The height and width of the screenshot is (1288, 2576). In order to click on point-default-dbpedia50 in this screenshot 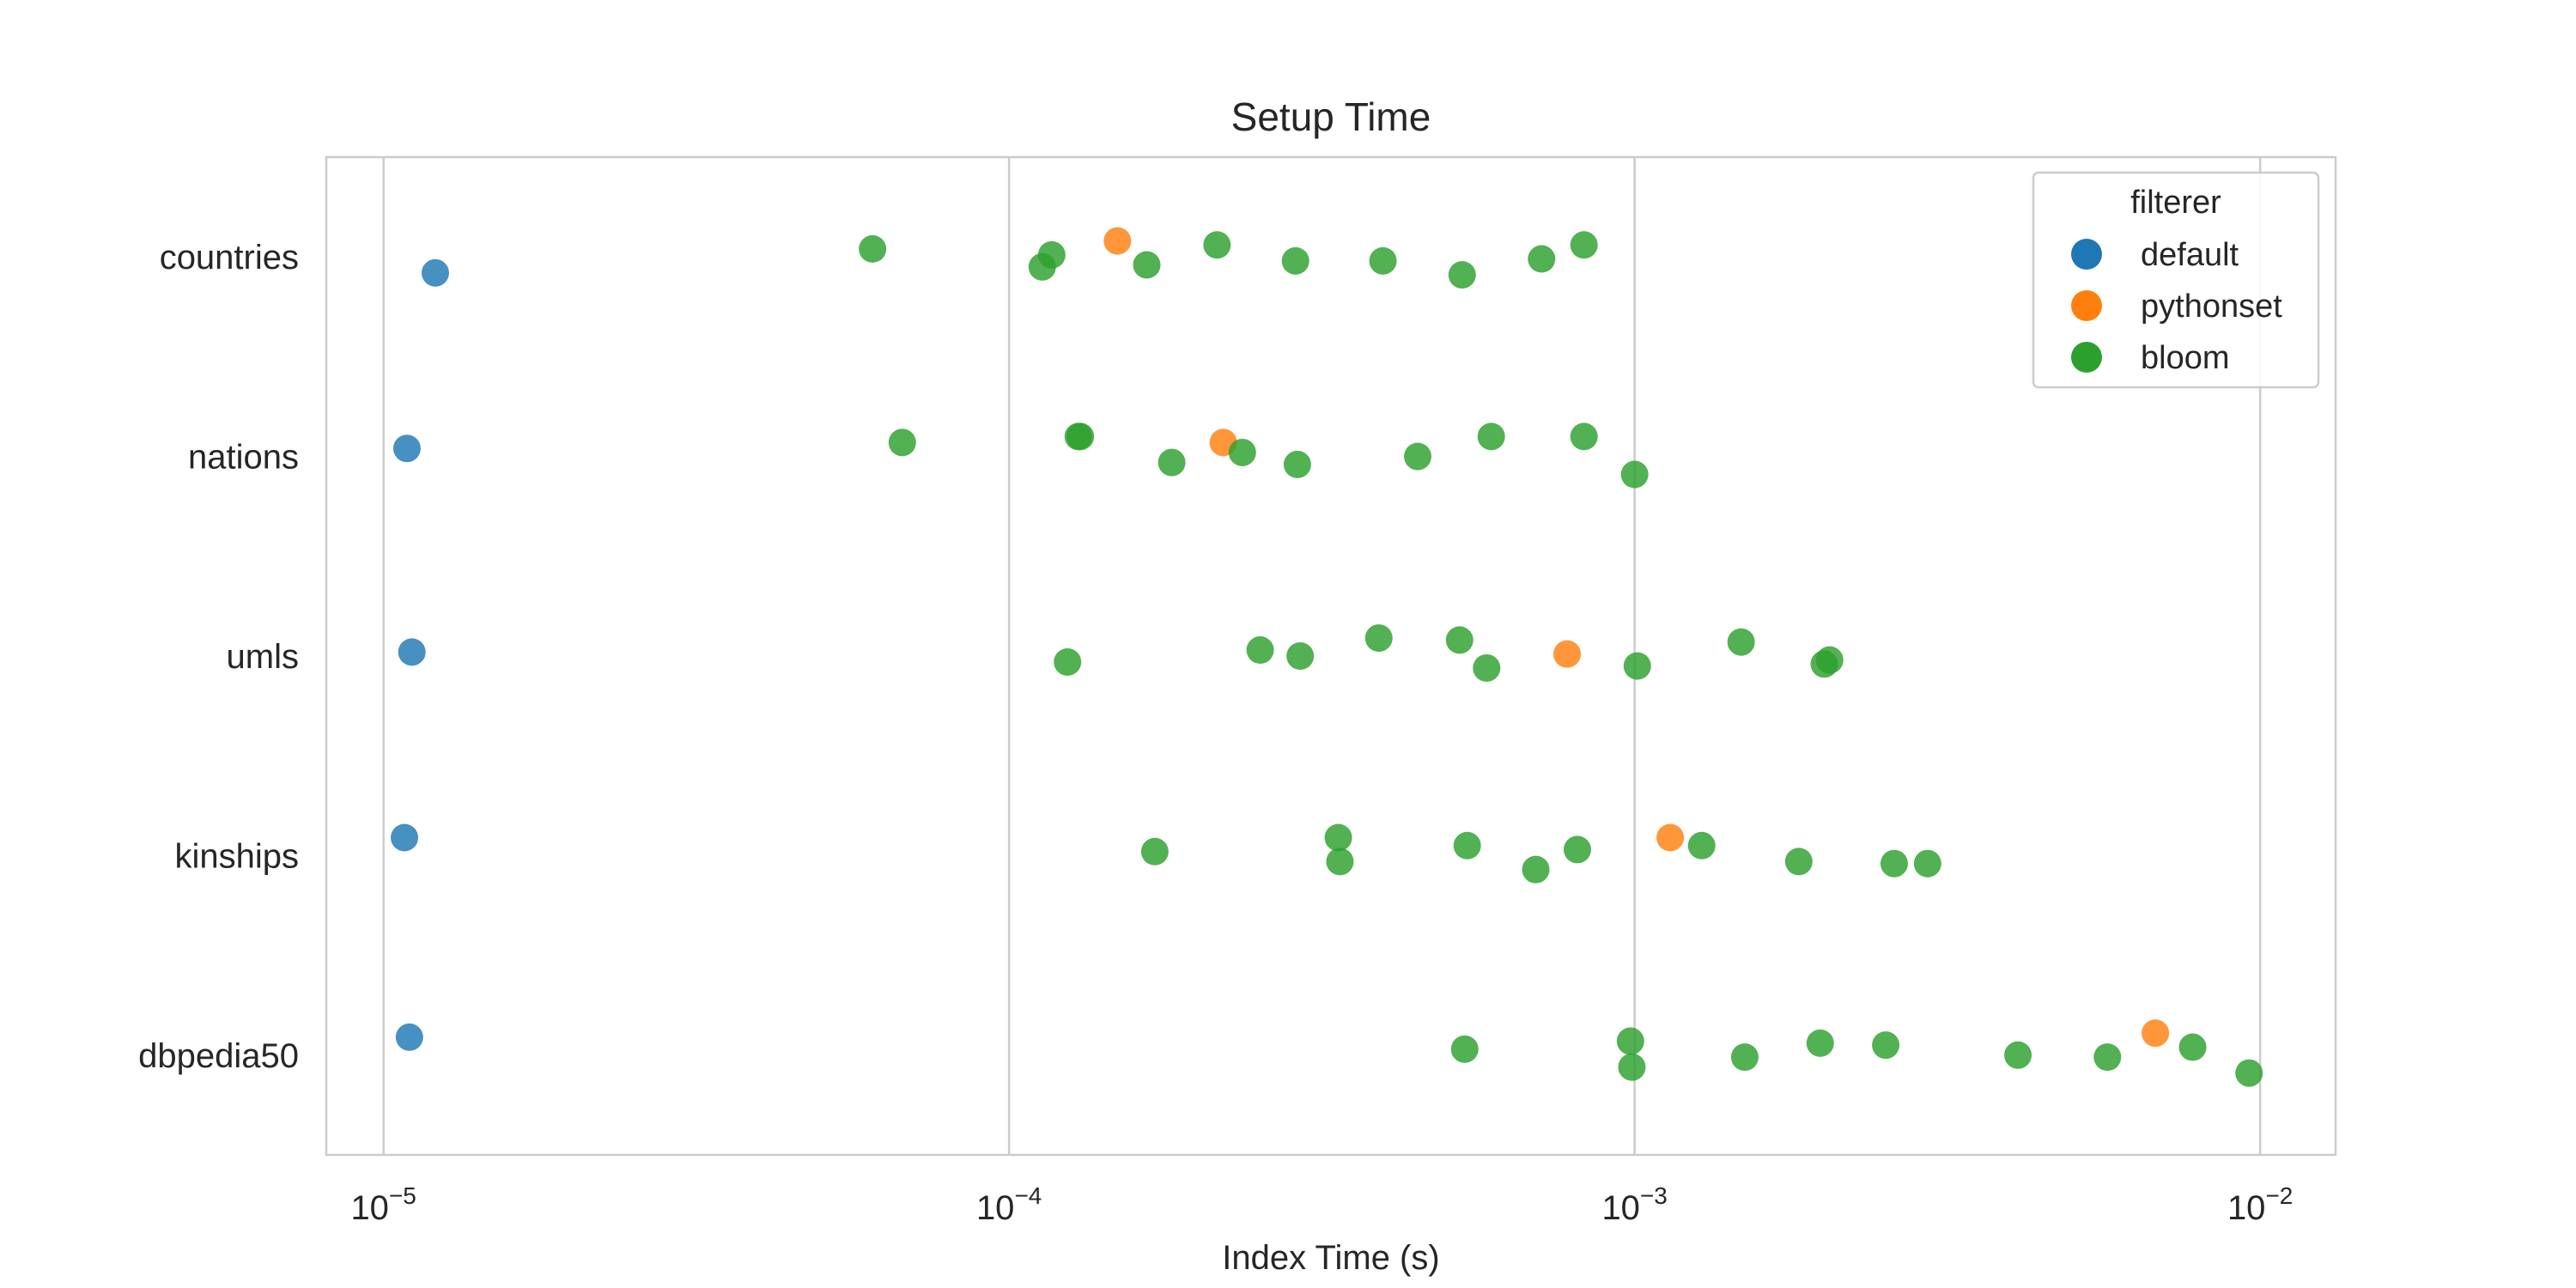, I will do `click(409, 1037)`.